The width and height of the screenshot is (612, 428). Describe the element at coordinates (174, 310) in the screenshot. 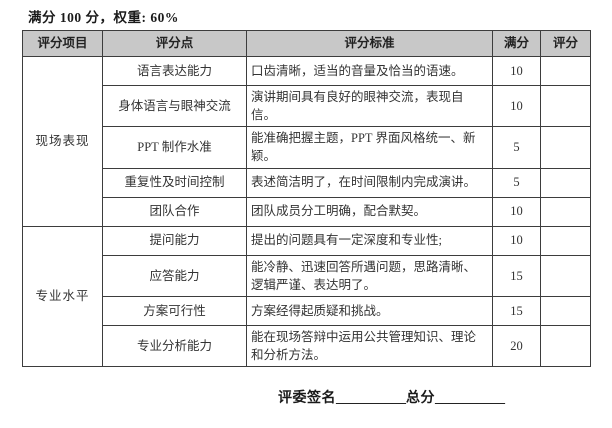

I see `scoring-point-cell: 方案可行性` at that location.